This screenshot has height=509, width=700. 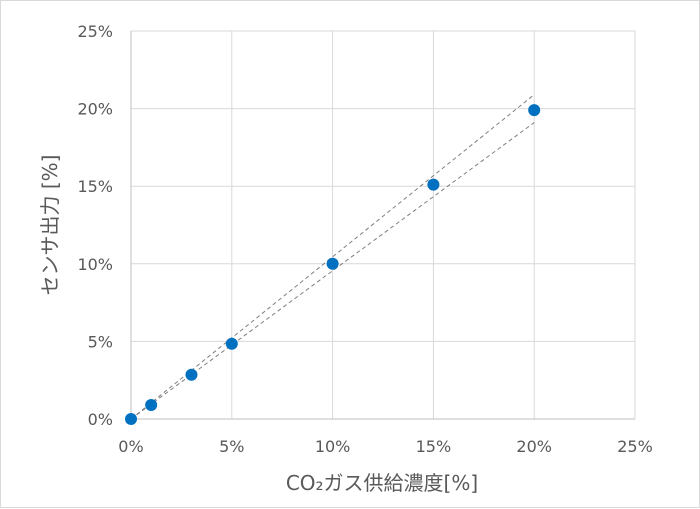 What do you see at coordinates (95, 225) in the screenshot?
I see `y-tick-labels: 0% 5% 10% 15% 20% 25%` at bounding box center [95, 225].